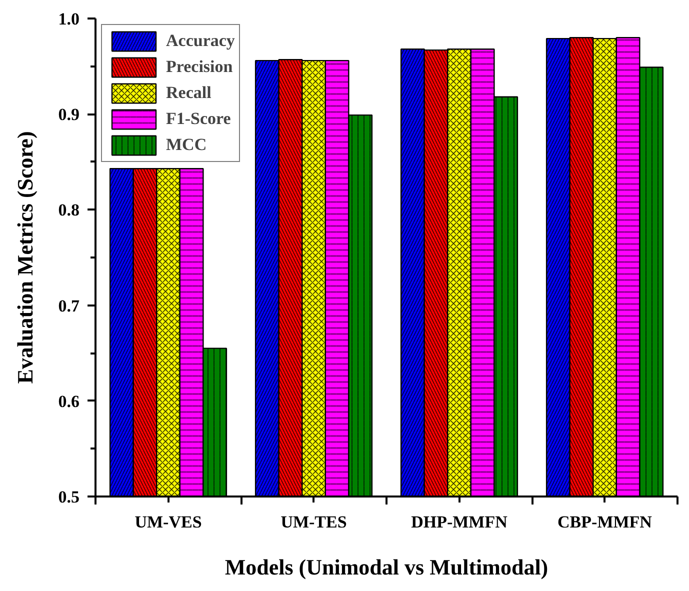  What do you see at coordinates (313, 522) in the screenshot?
I see `x-tick-label: UM-TES` at bounding box center [313, 522].